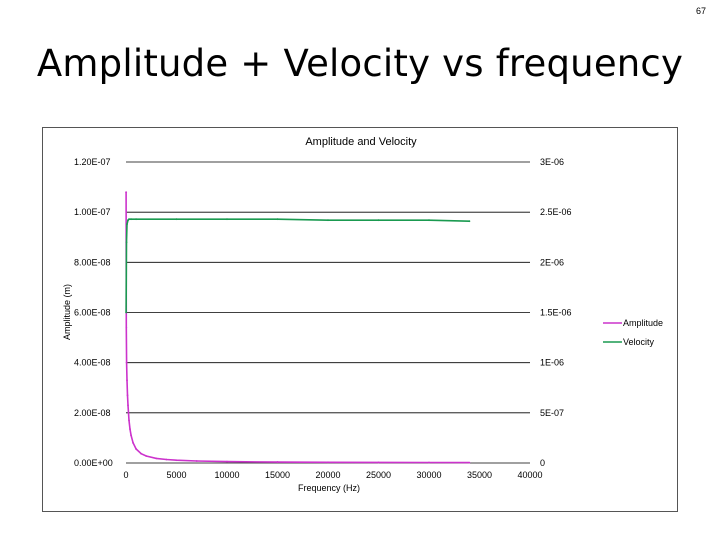  Describe the element at coordinates (92, 413) in the screenshot. I see `y-tick-label: 2.00E-08` at that location.